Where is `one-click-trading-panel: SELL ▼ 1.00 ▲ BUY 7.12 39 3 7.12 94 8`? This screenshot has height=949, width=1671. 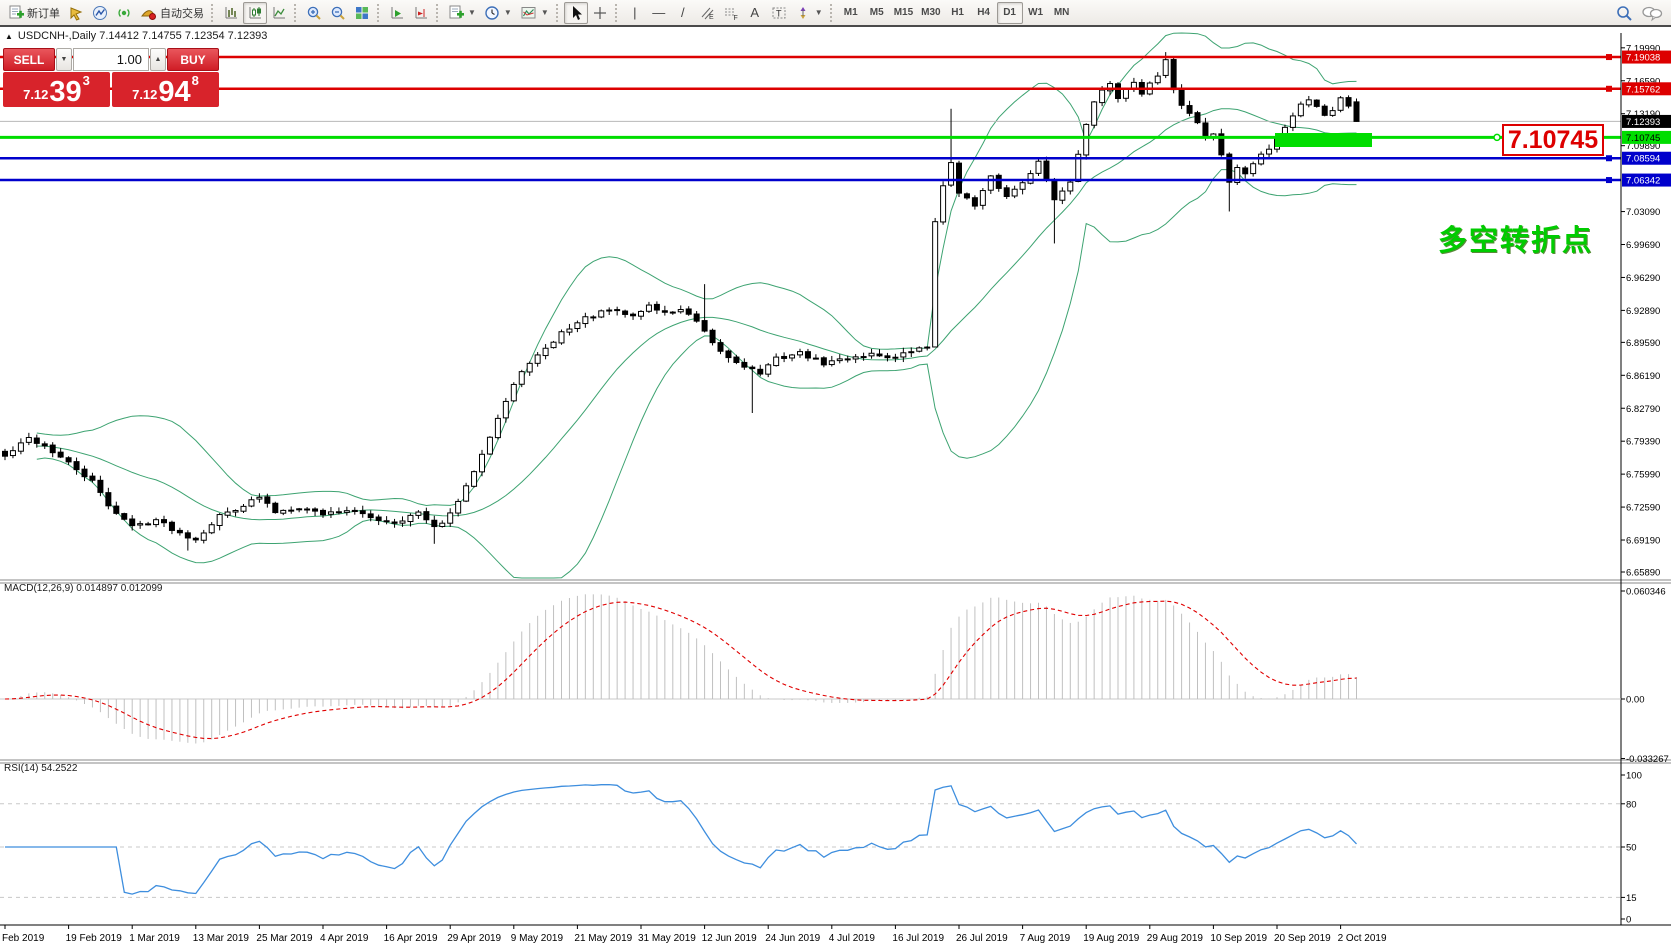
one-click-trading-panel: SELL ▼ 1.00 ▲ BUY 7.12 39 3 7.12 94 8 is located at coordinates (111, 77).